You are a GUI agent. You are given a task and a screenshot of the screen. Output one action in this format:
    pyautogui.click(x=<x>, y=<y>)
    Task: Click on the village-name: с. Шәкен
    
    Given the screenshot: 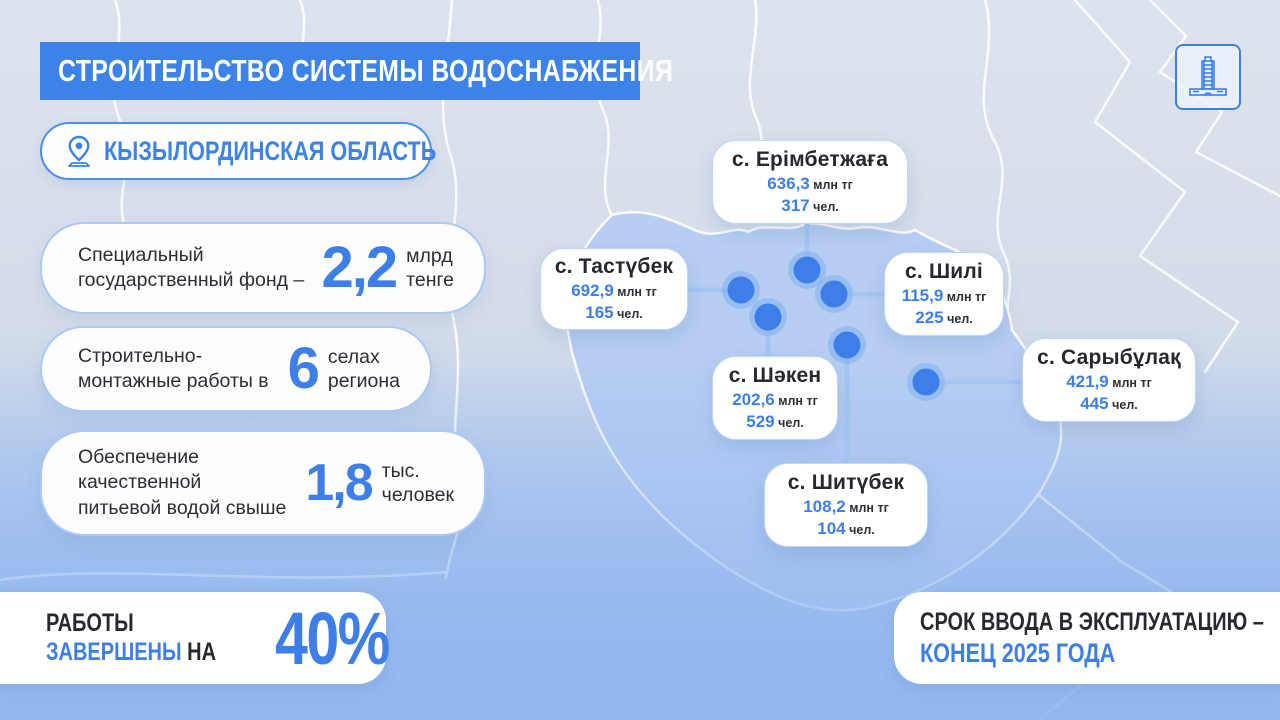 What is the action you would take?
    pyautogui.click(x=775, y=375)
    